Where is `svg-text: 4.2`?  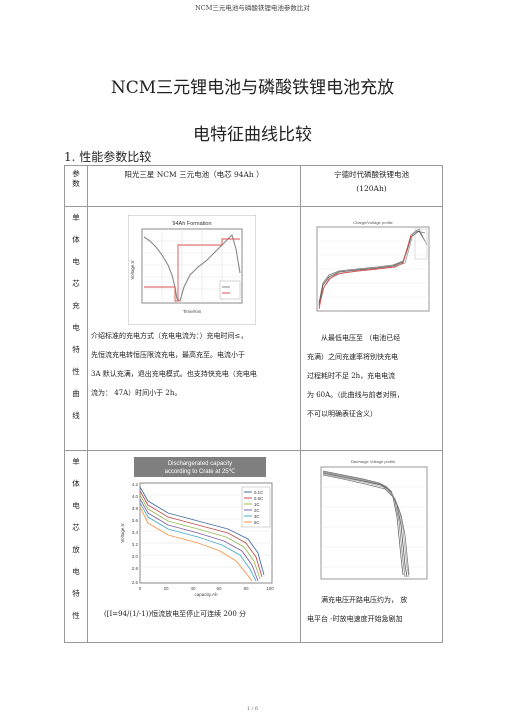
svg-text: 4.2 is located at coordinates (135, 484).